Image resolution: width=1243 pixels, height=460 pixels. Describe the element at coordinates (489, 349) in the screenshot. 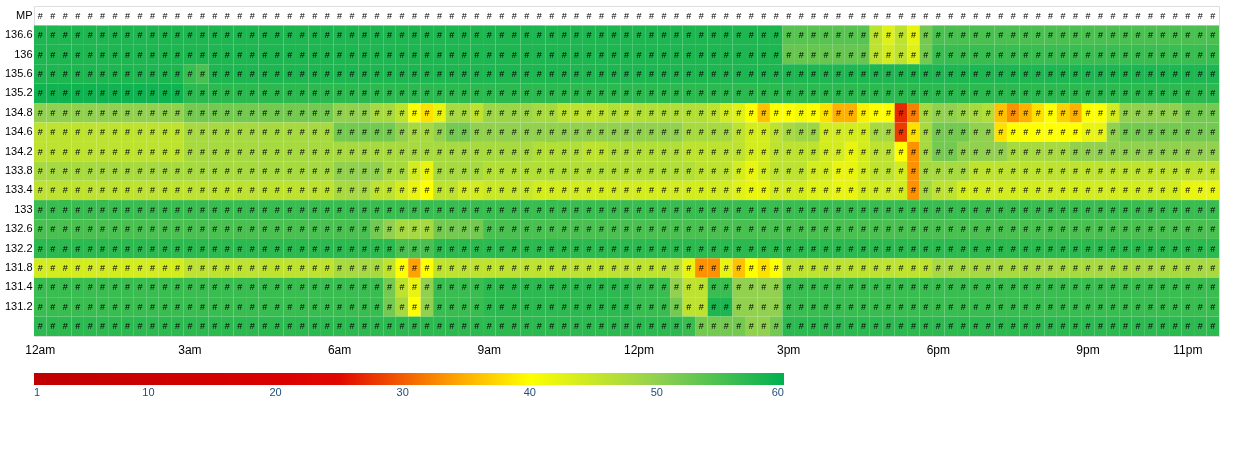

I see `x-tick-label: 9am` at that location.